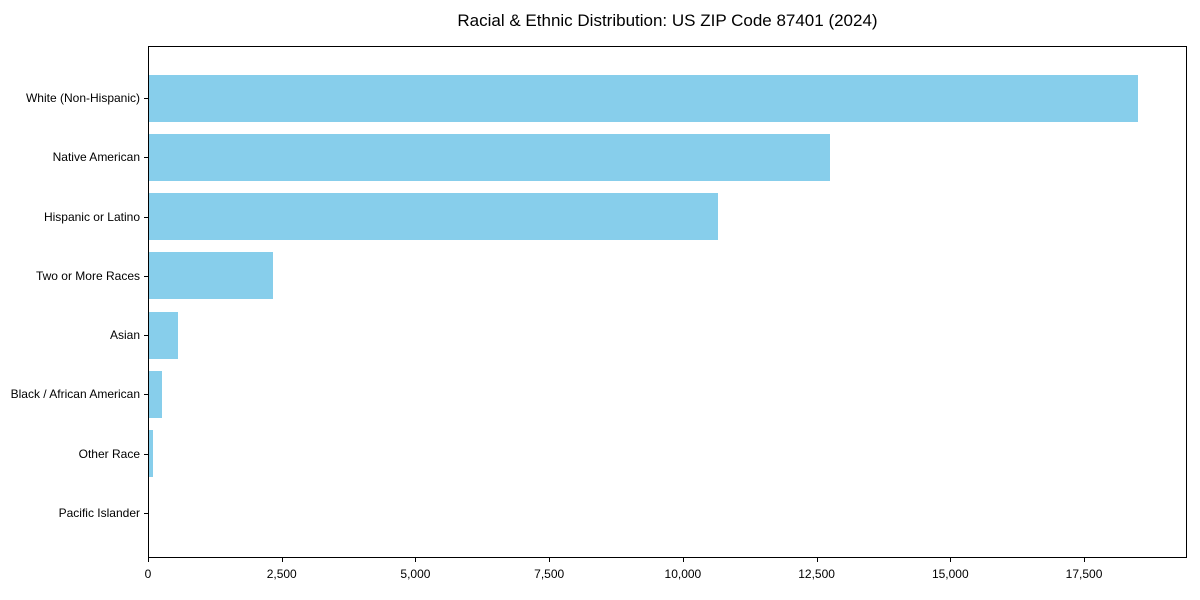  I want to click on y-tick-label: White (Non-Hispanic), so click(82, 98).